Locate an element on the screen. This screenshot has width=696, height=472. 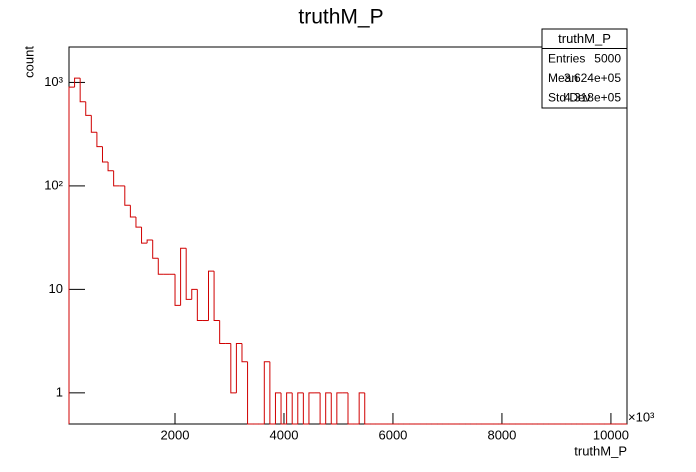
y-tick-label: 10² is located at coordinates (53, 184).